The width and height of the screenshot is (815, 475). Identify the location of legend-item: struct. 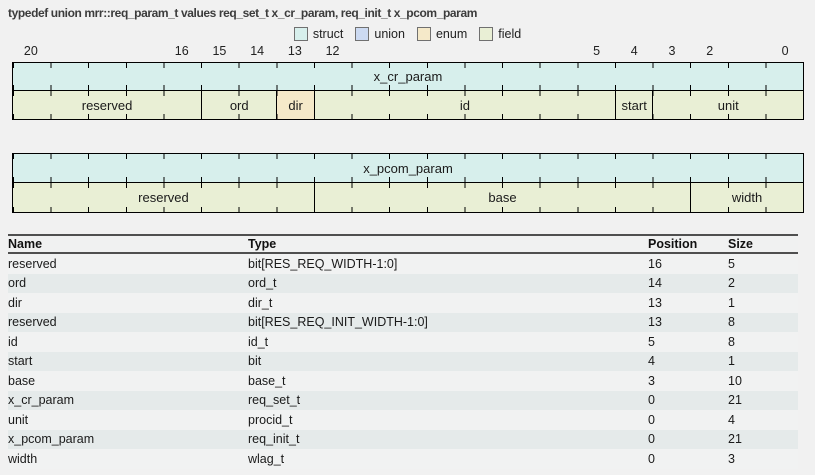
(318, 34).